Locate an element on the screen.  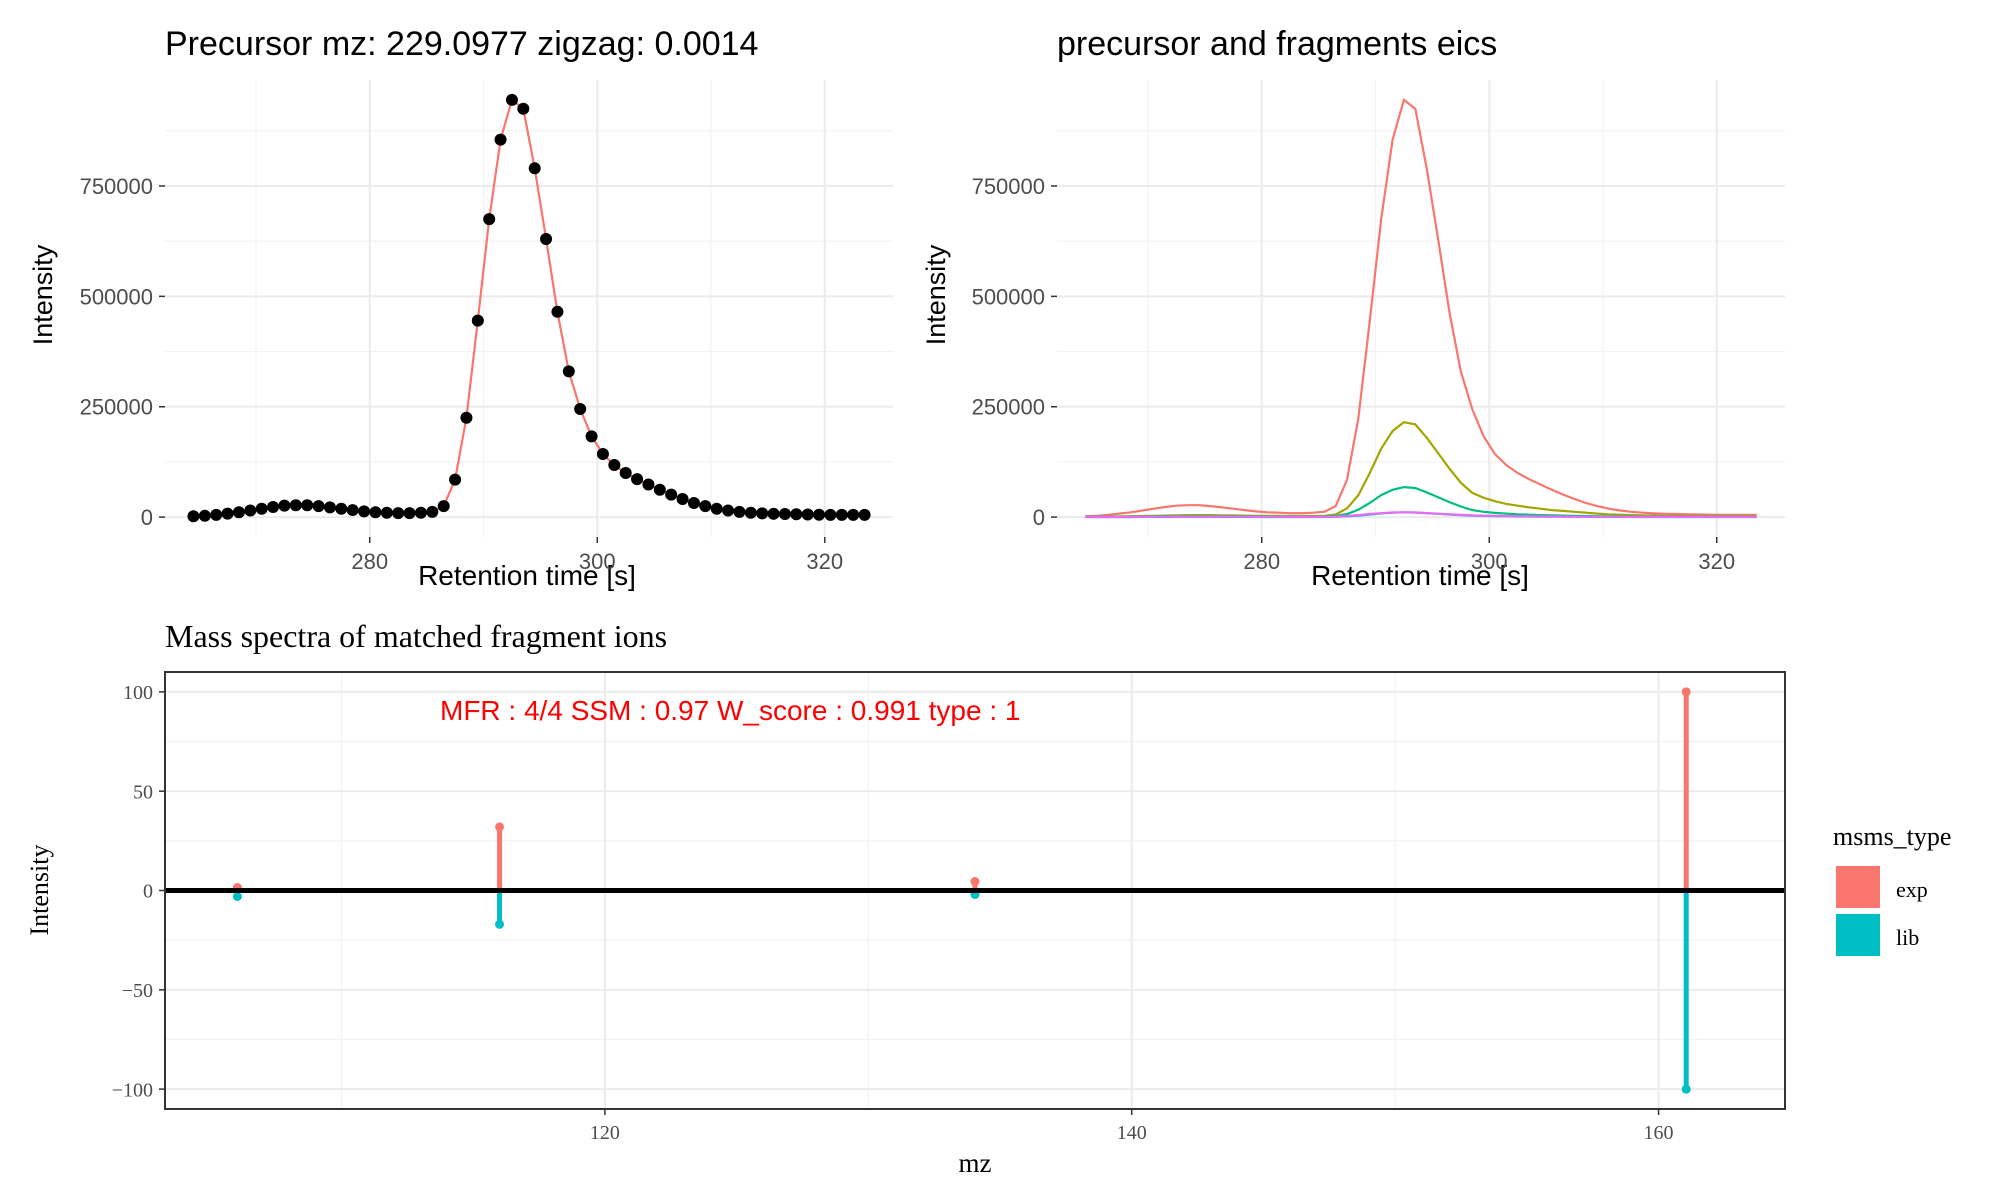
x-tick-label: 160 is located at coordinates (1659, 1133).